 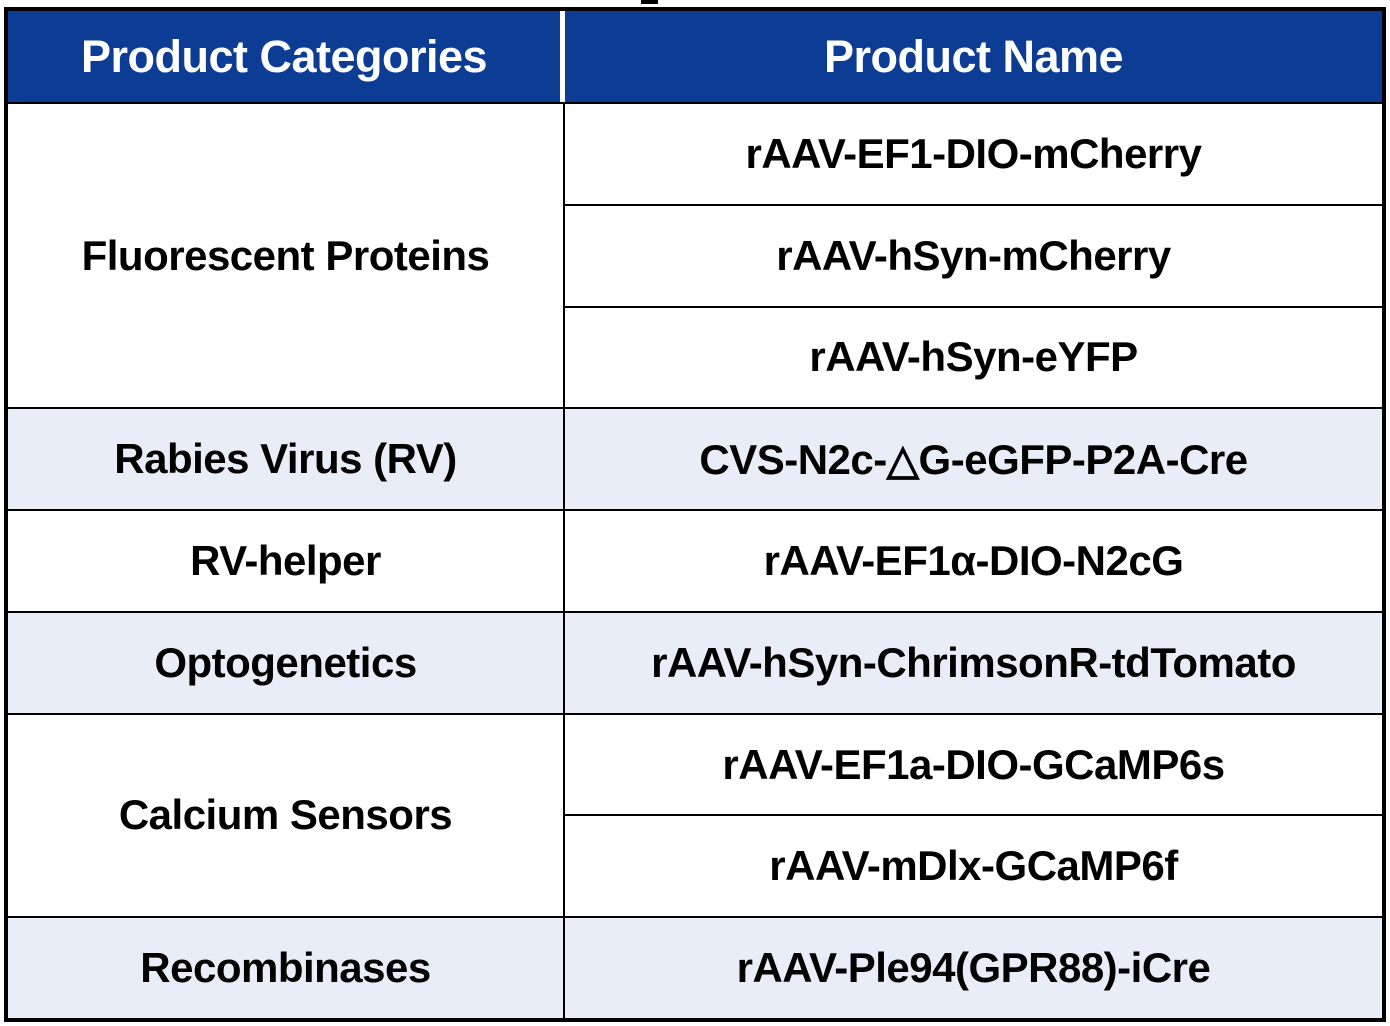 What do you see at coordinates (286, 255) in the screenshot?
I see `category-fluorescent-proteins: Fluorescent Proteins` at bounding box center [286, 255].